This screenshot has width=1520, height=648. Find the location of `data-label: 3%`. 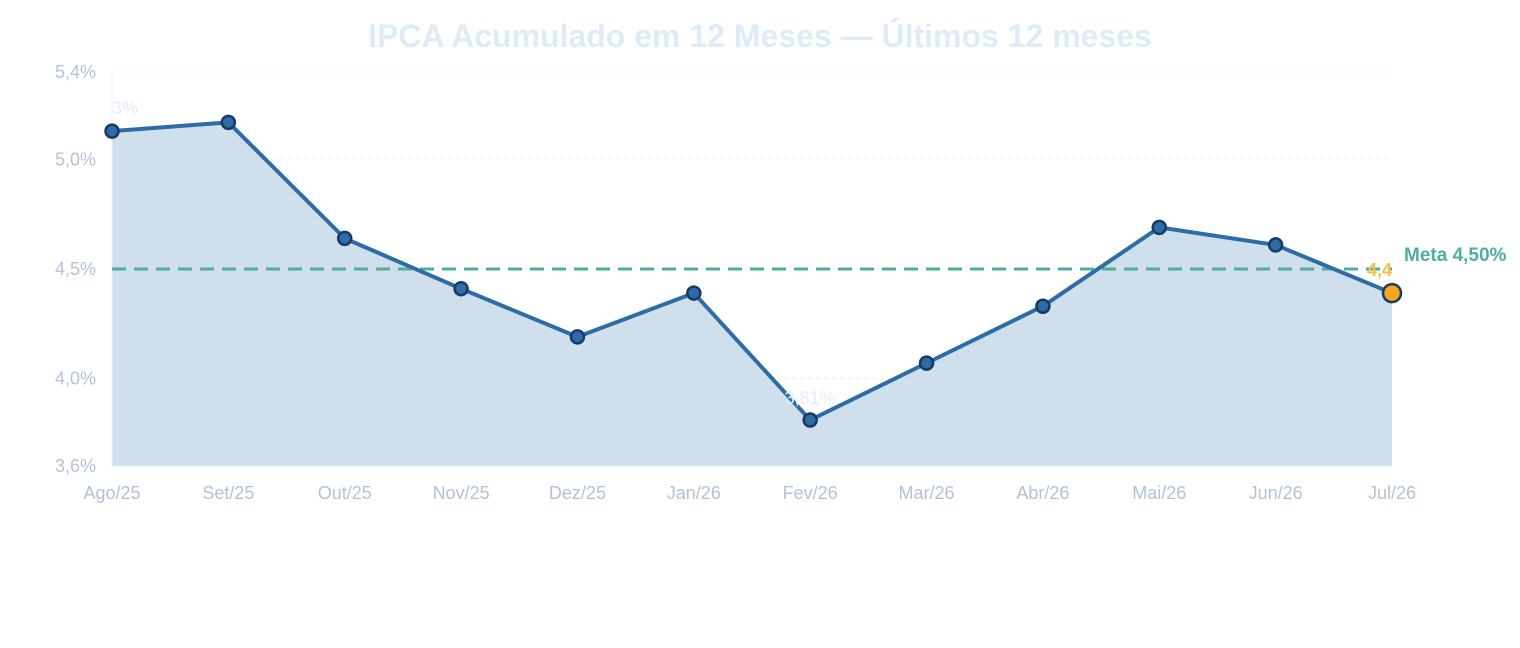

data-label: 3% is located at coordinates (125, 108).